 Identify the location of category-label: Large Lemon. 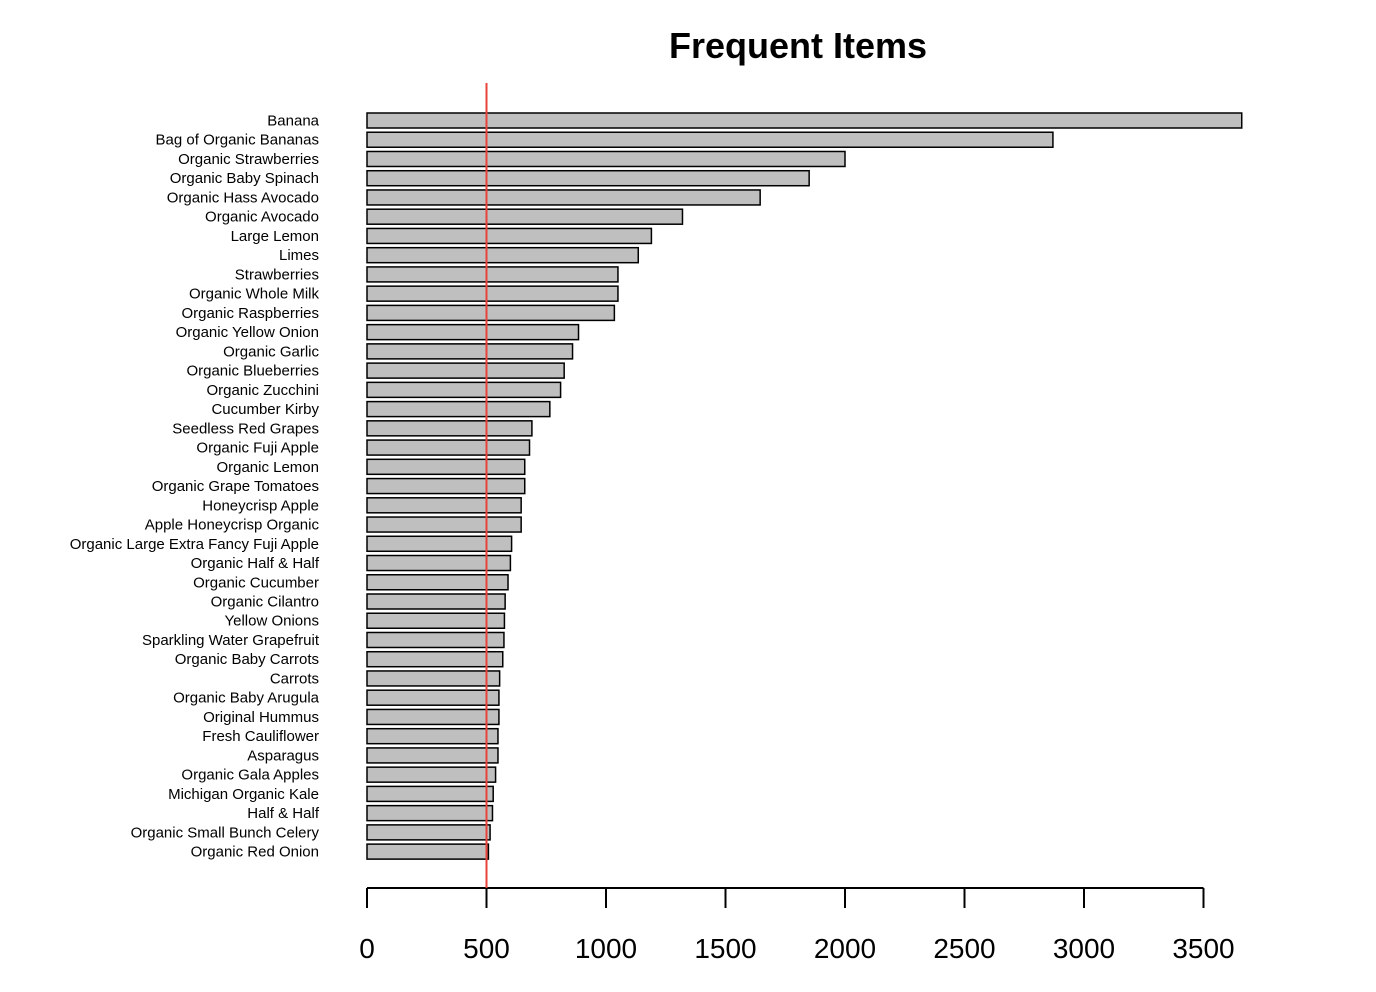
(275, 236).